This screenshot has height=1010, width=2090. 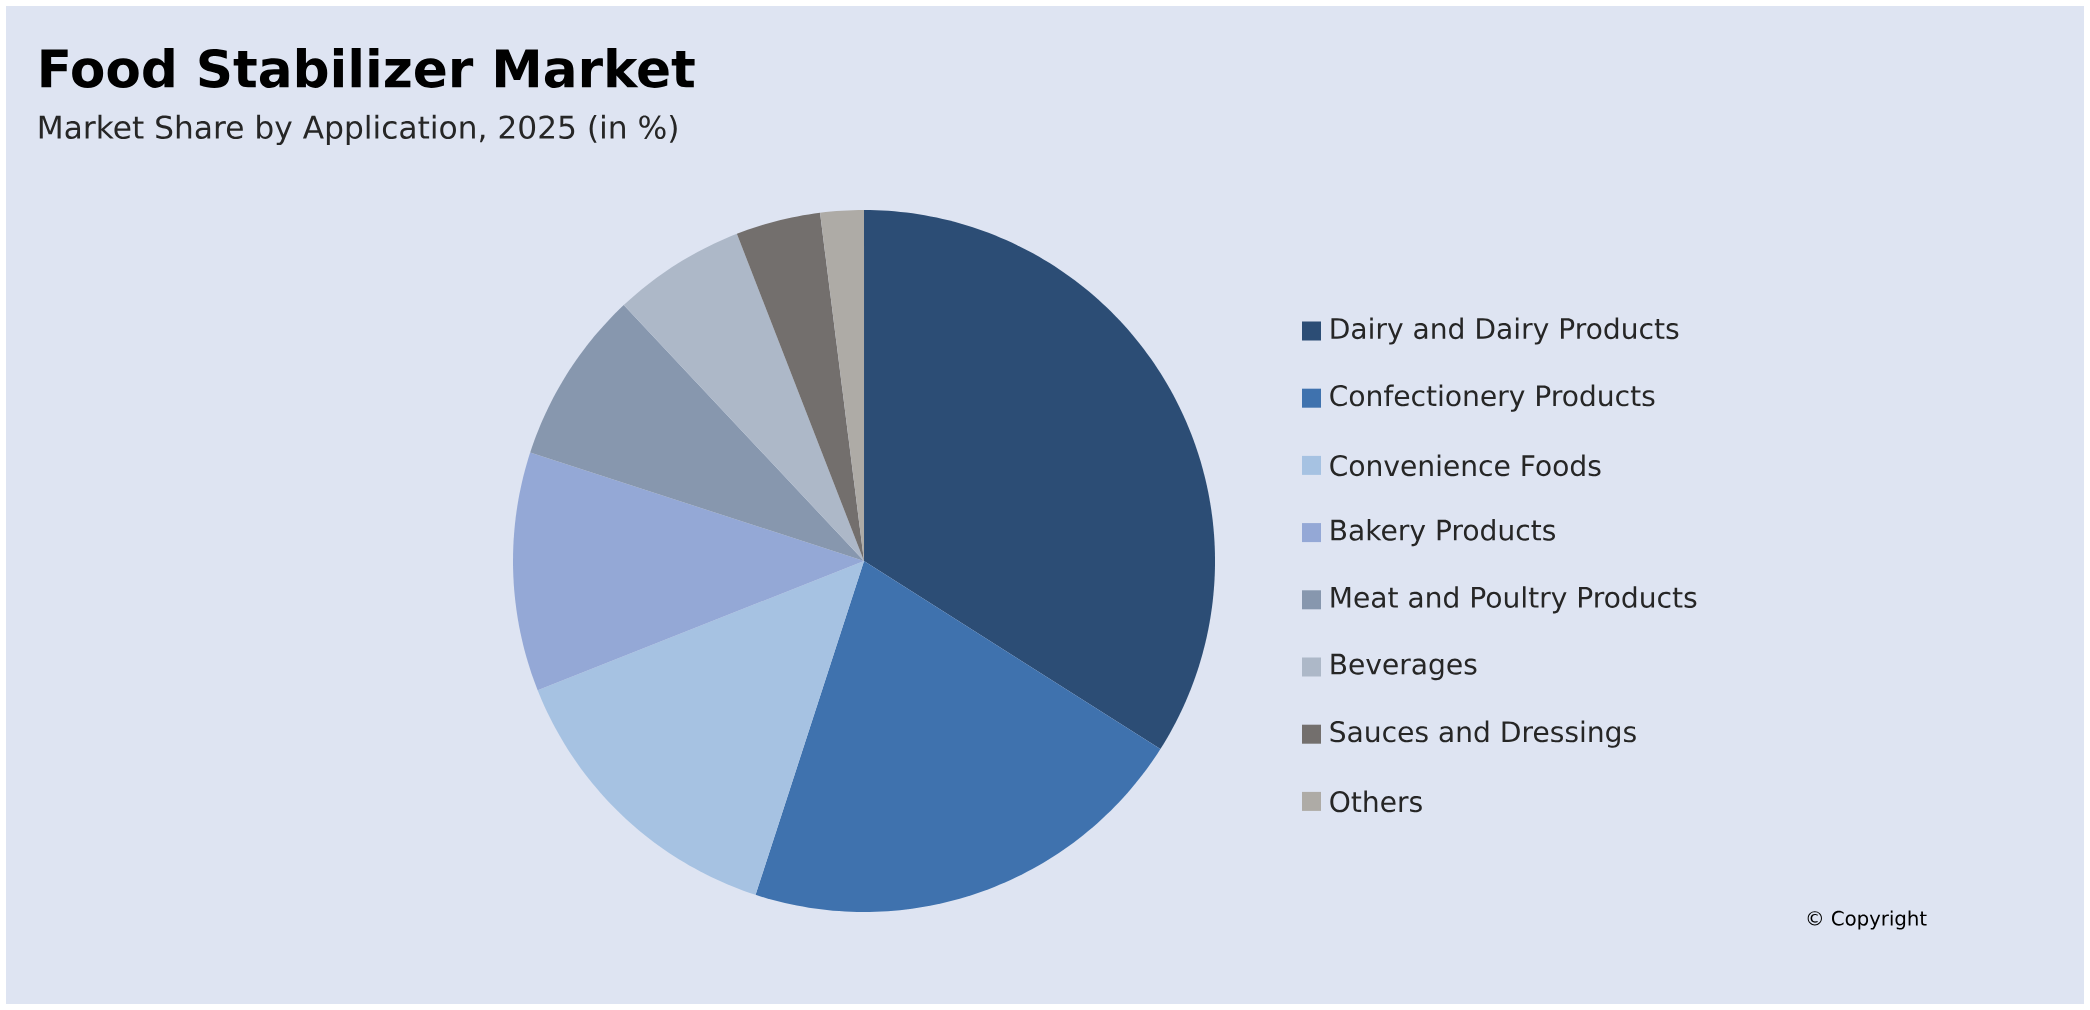 I want to click on legend-label: Convenience Foods, so click(x=1465, y=465).